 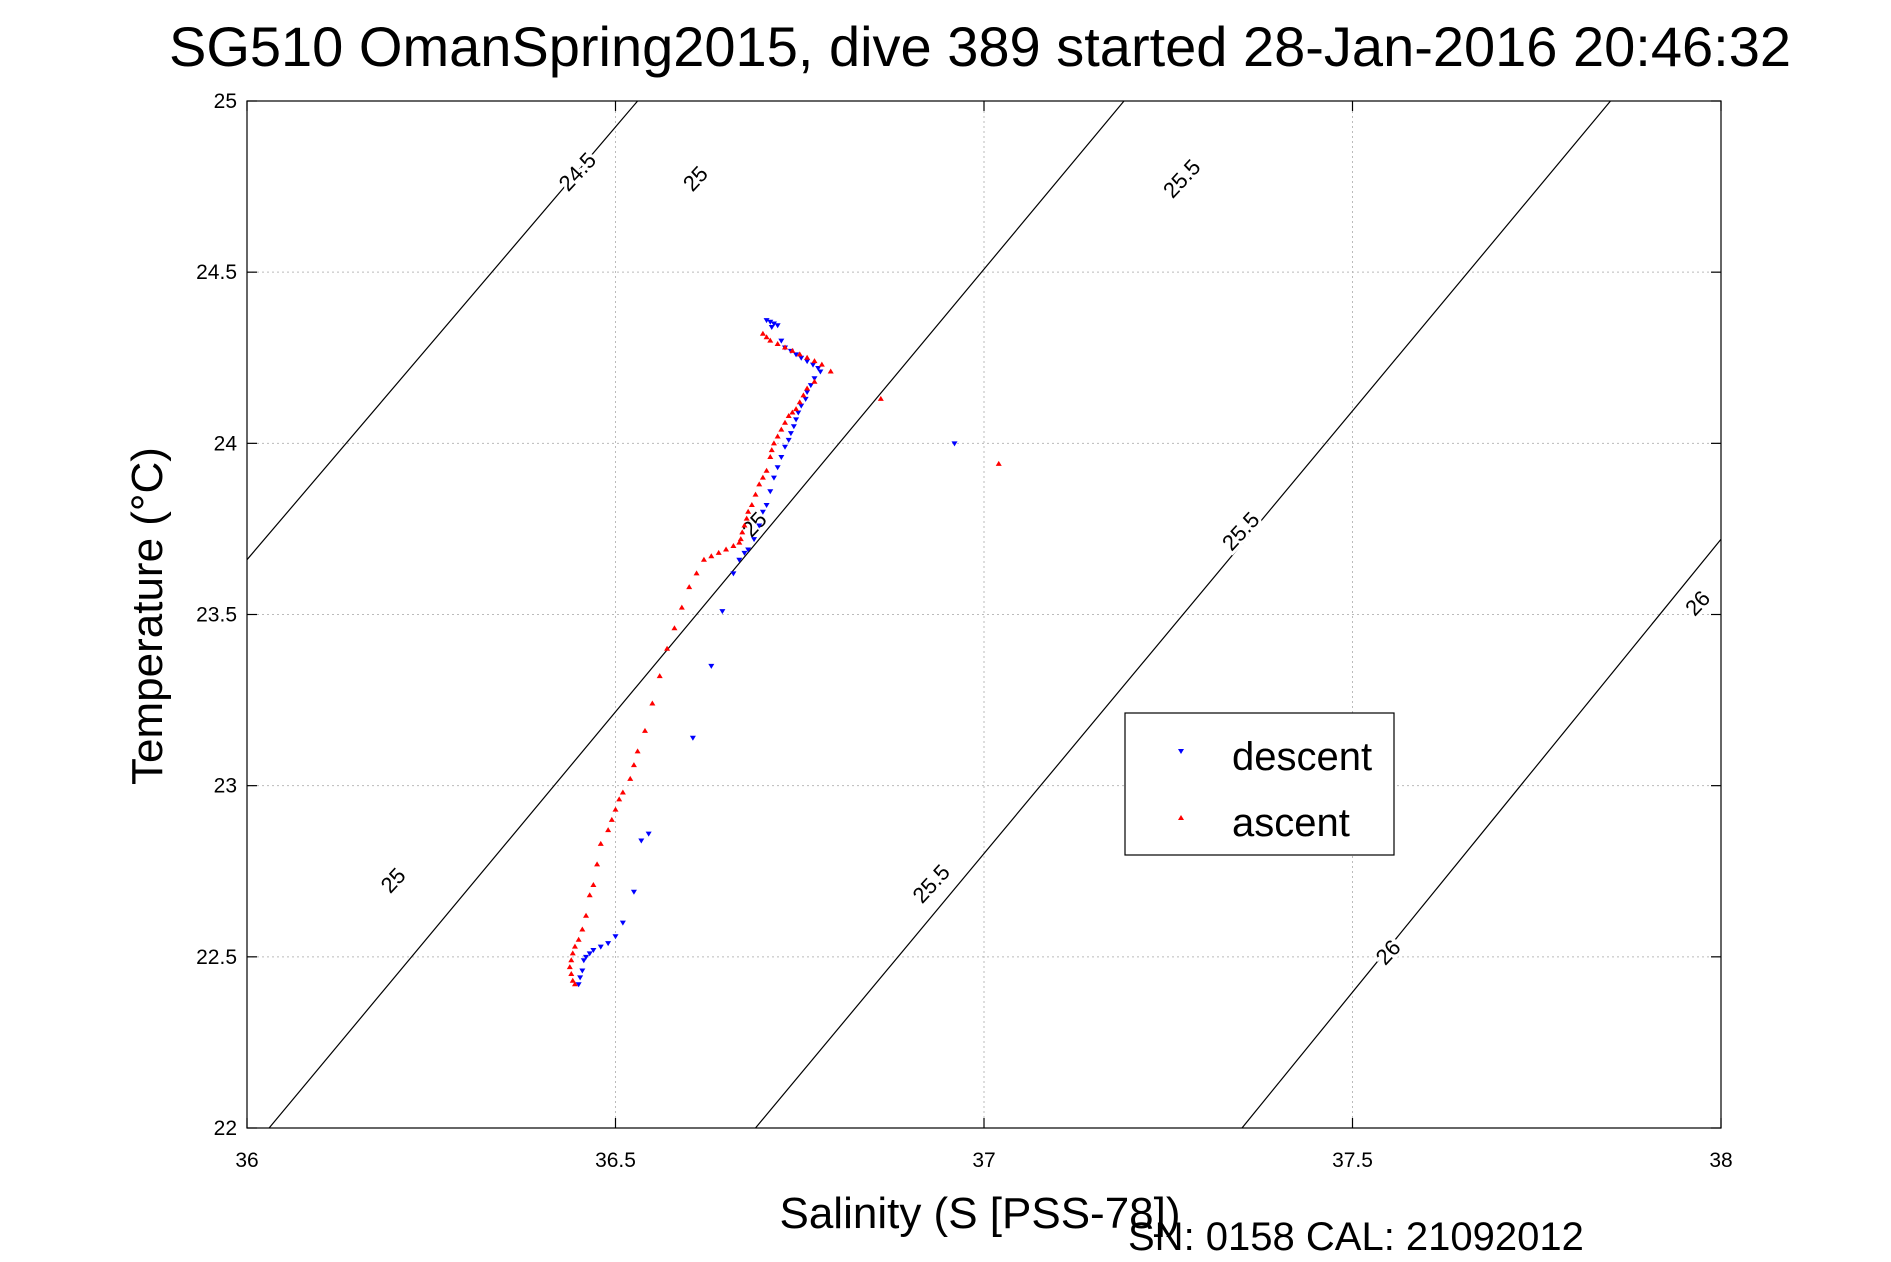 What do you see at coordinates (442, 330) in the screenshot?
I see `density-contour` at bounding box center [442, 330].